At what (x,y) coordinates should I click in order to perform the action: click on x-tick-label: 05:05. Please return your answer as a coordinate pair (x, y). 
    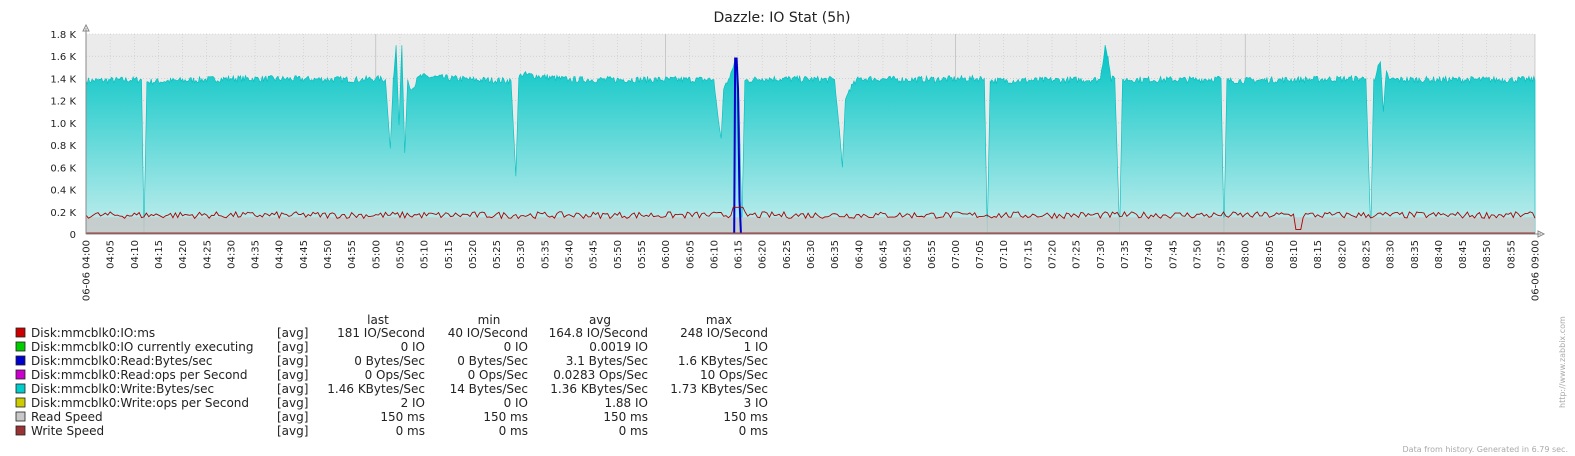
    Looking at the image, I should click on (400, 254).